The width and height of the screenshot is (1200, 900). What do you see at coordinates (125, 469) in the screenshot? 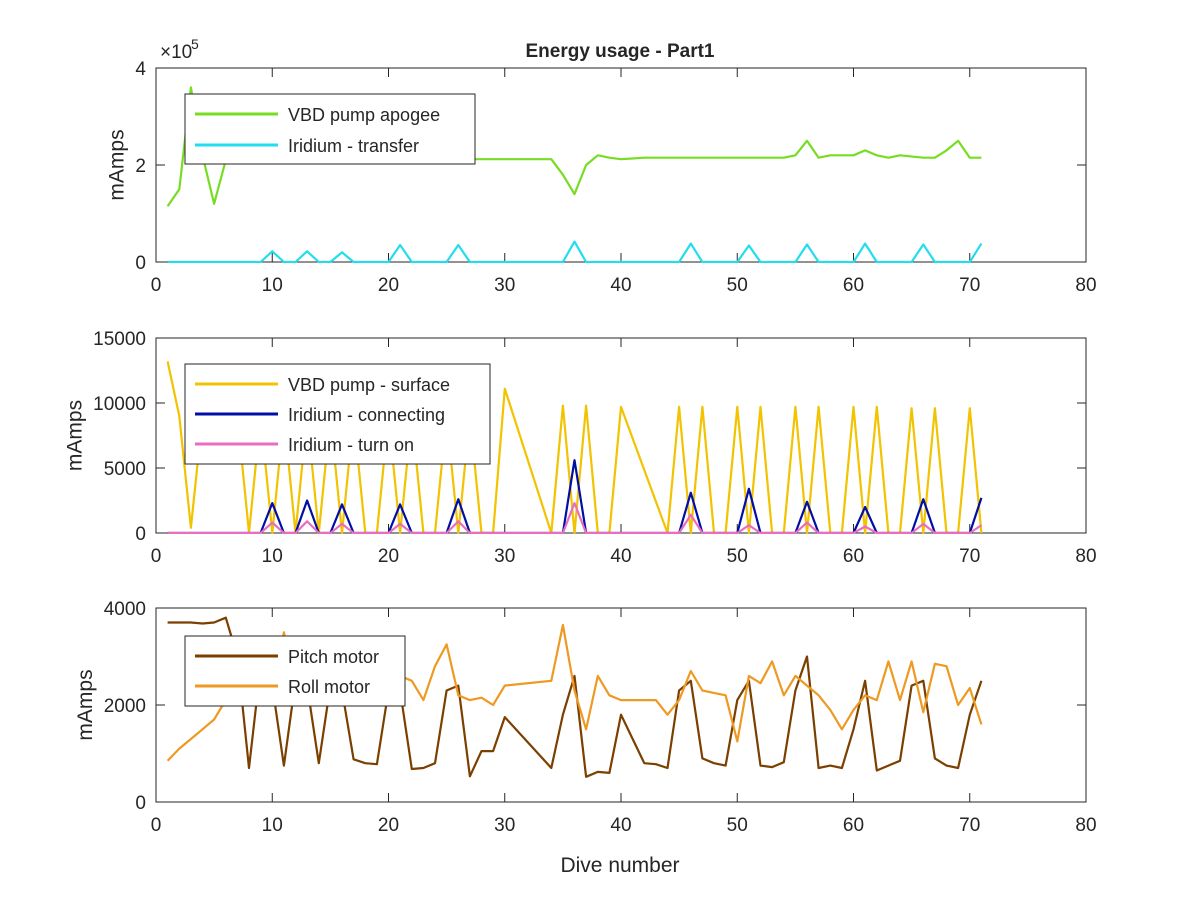
I see `y-tick-label: 5000` at bounding box center [125, 469].